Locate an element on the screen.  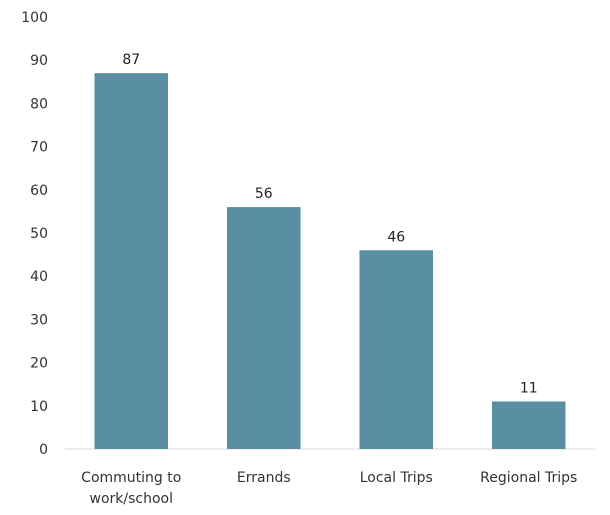
x-category-label: work/school is located at coordinates (131, 499).